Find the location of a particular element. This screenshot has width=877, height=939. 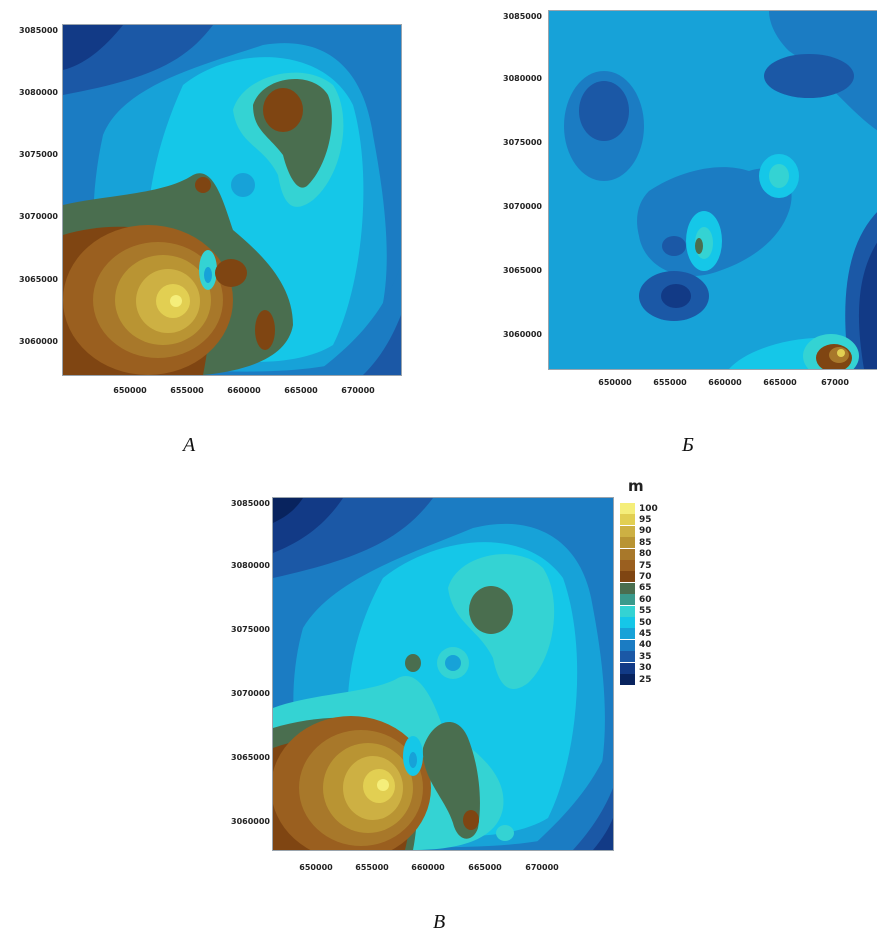

y-tick-v-4: 3065000 is located at coordinates (250, 757).